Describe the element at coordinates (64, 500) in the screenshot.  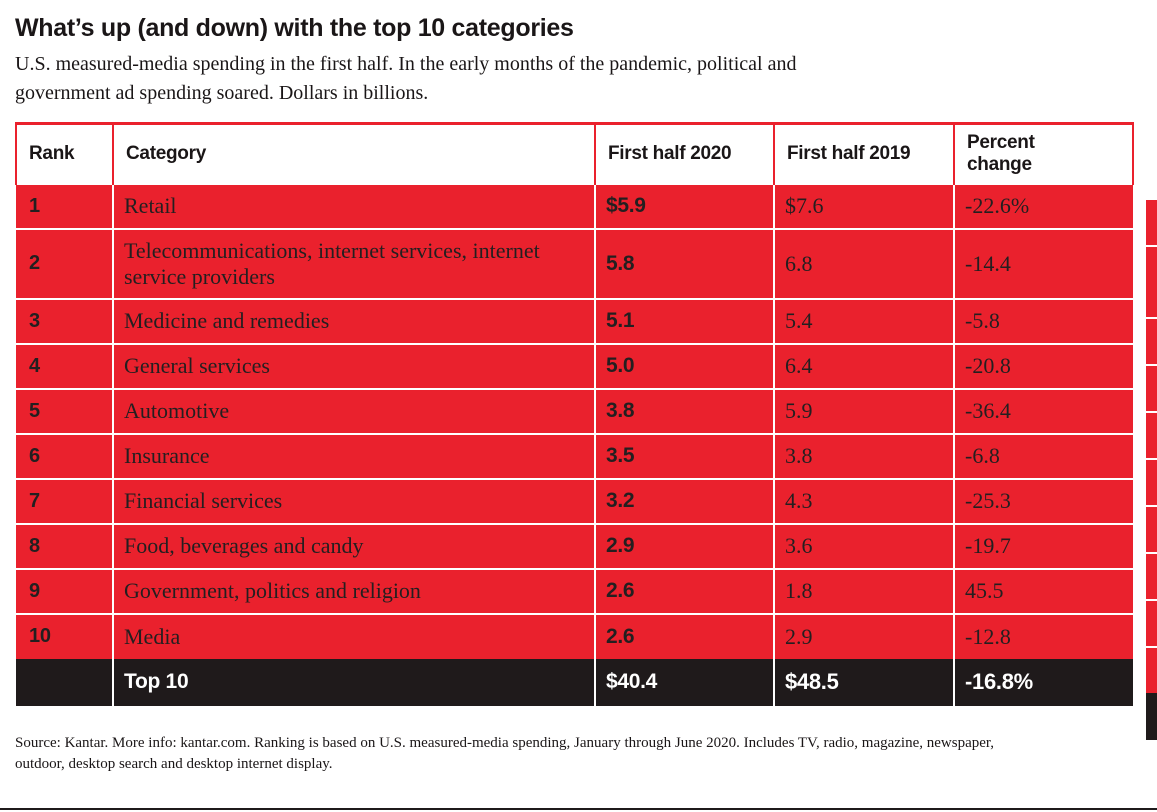
I see `rank-cell: 7` at that location.